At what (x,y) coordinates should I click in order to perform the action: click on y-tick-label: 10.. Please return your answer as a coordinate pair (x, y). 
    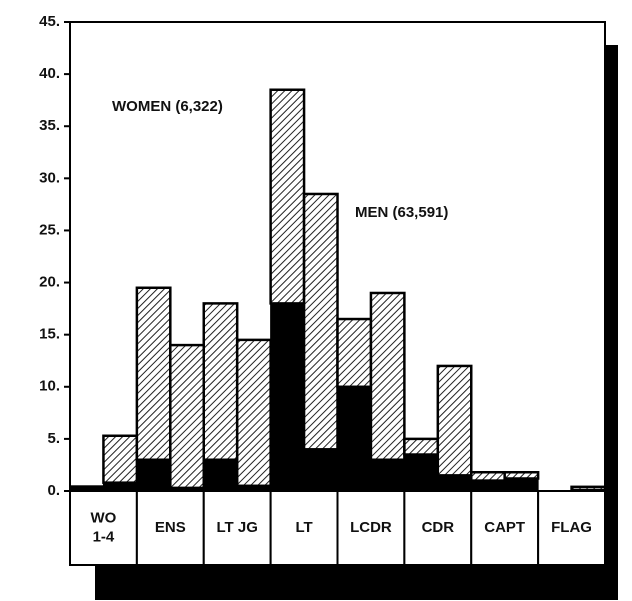
    Looking at the image, I should click on (49, 386).